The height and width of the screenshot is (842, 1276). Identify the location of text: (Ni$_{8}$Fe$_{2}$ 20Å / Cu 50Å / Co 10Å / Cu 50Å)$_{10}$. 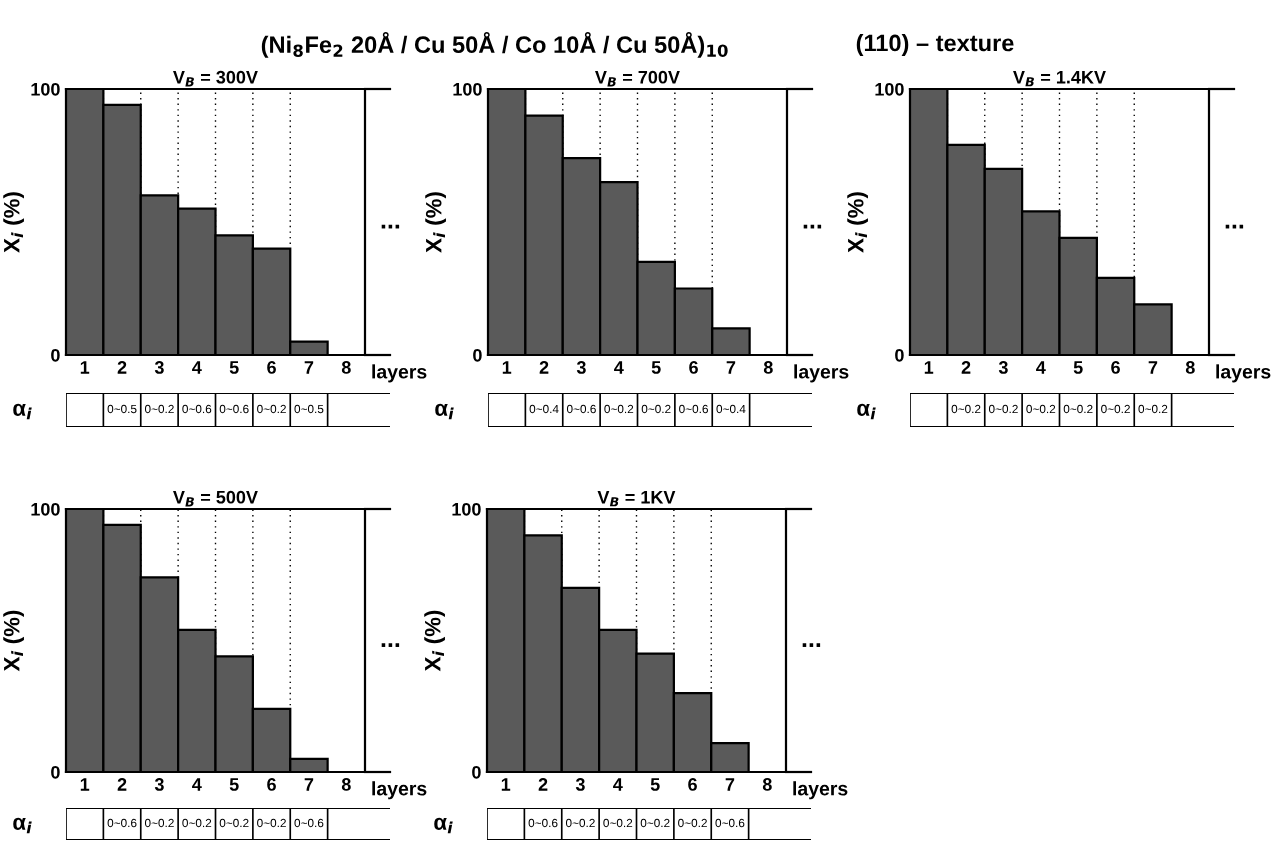
(494, 45).